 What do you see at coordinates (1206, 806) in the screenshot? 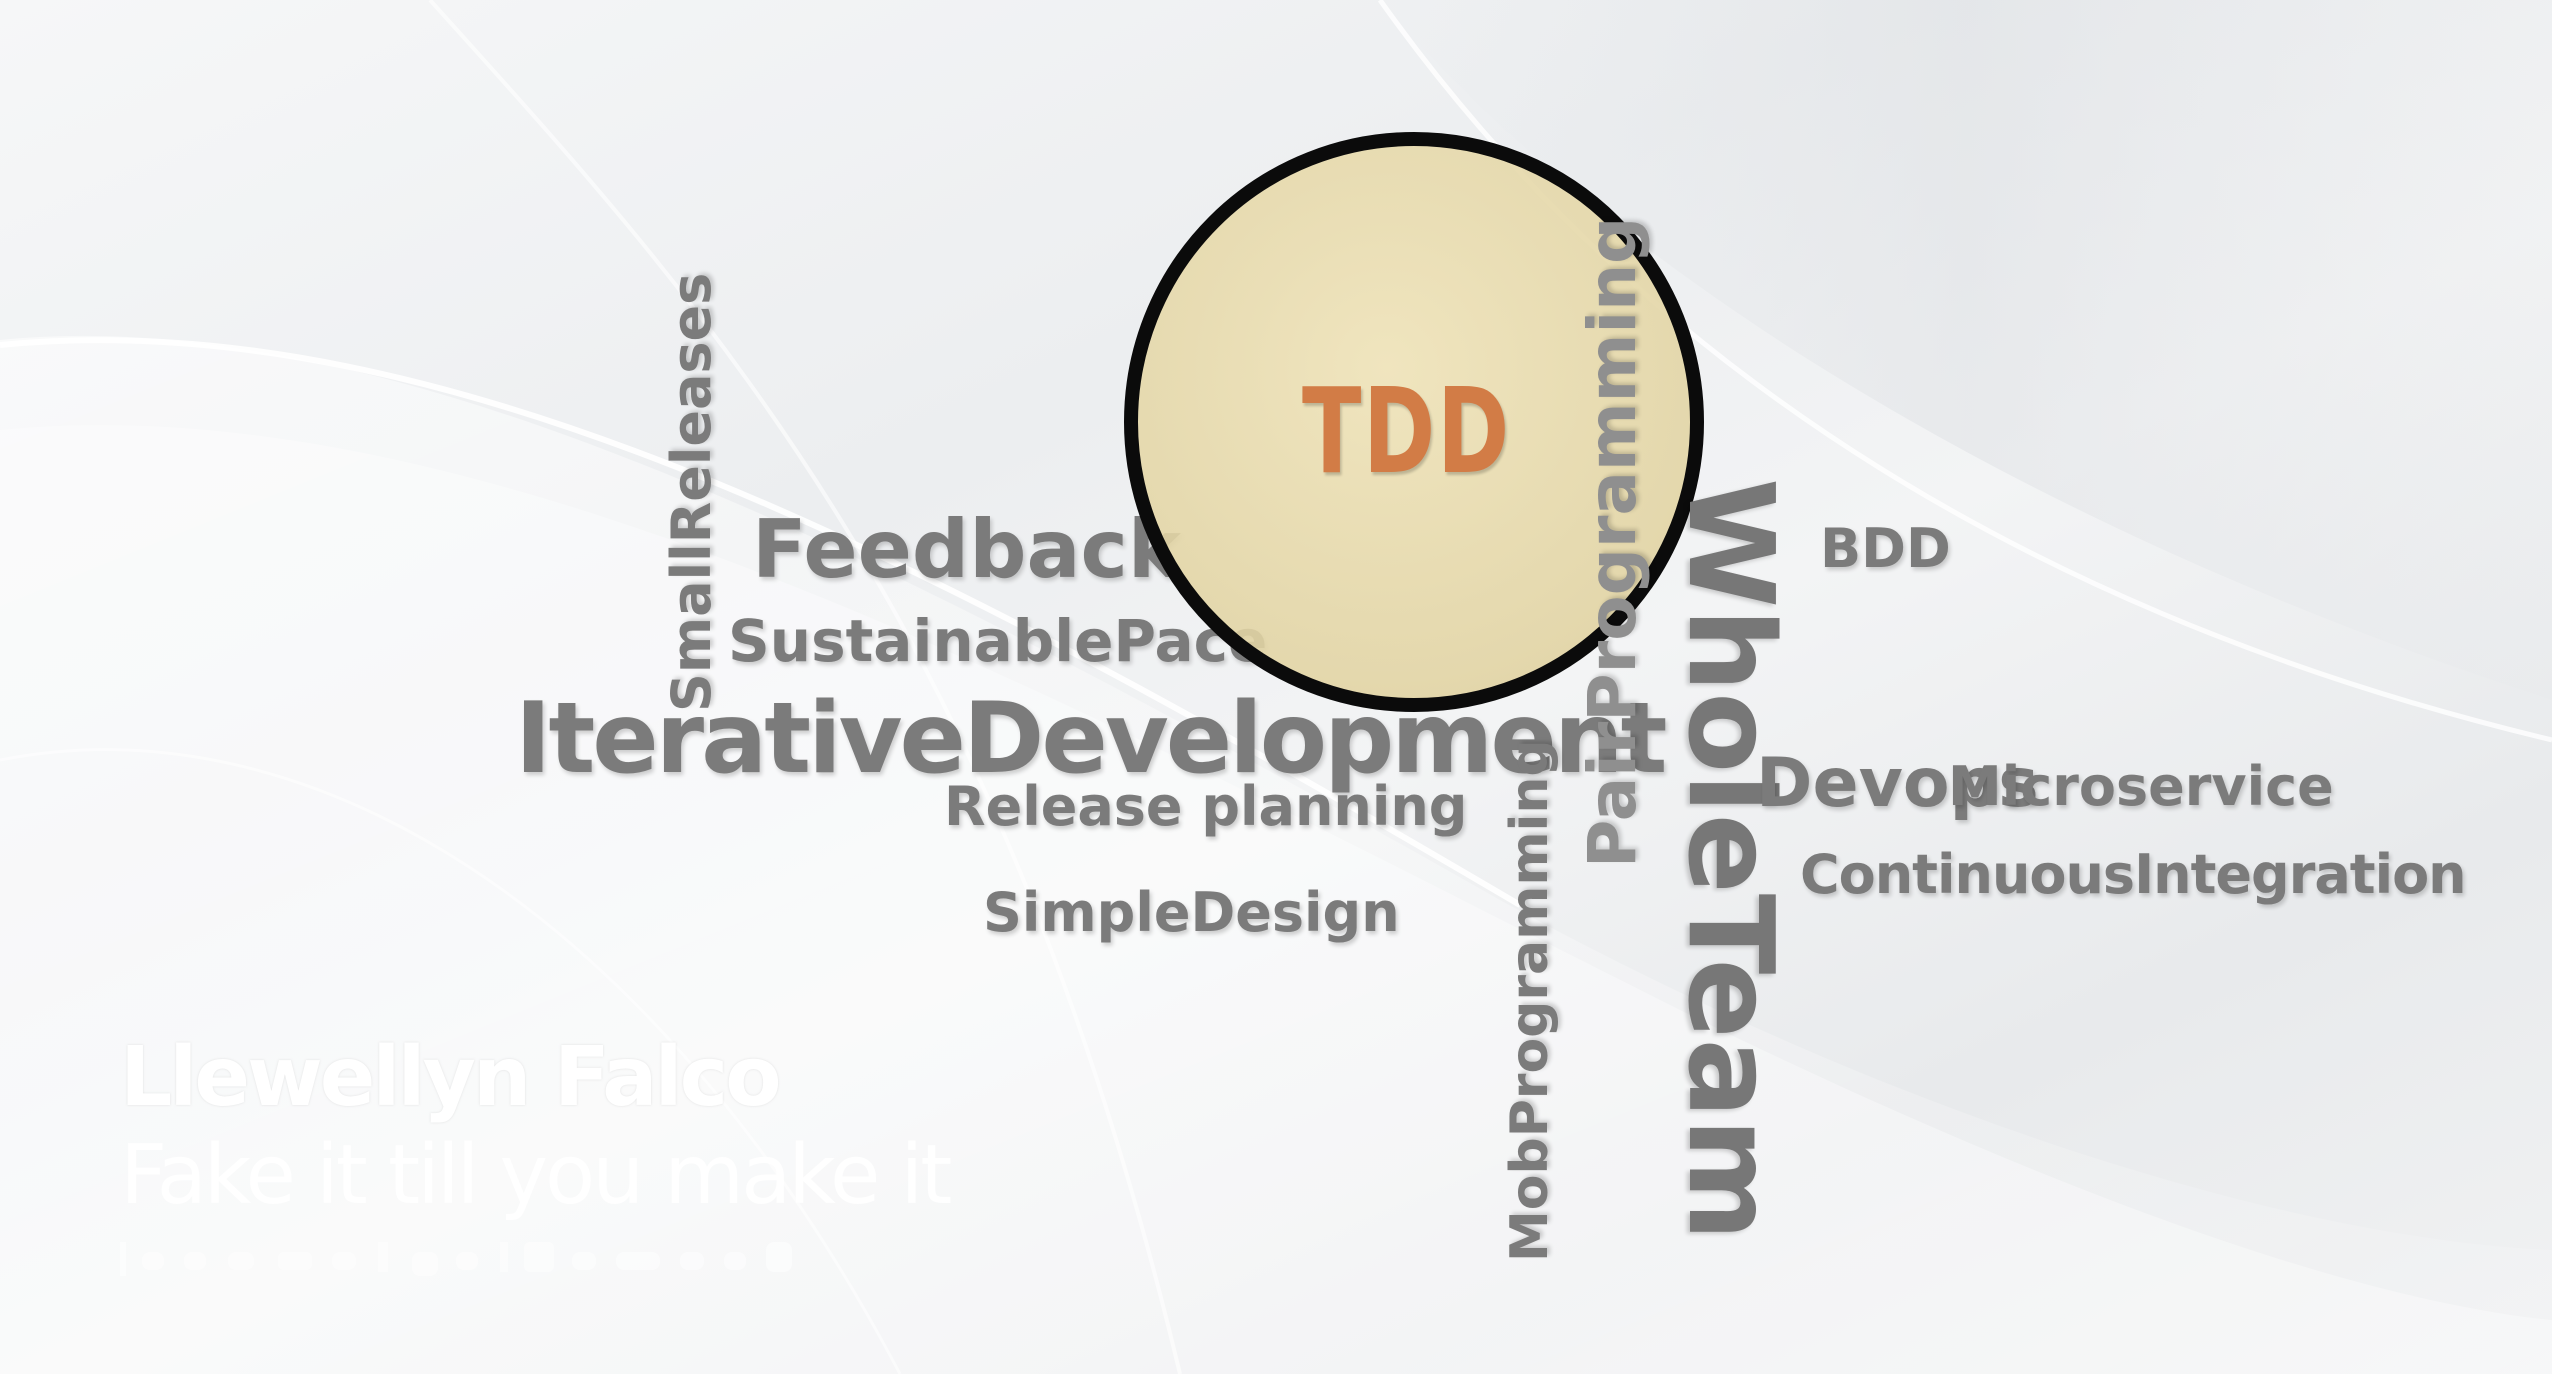
I see `word-release-planning: Release planning` at bounding box center [1206, 806].